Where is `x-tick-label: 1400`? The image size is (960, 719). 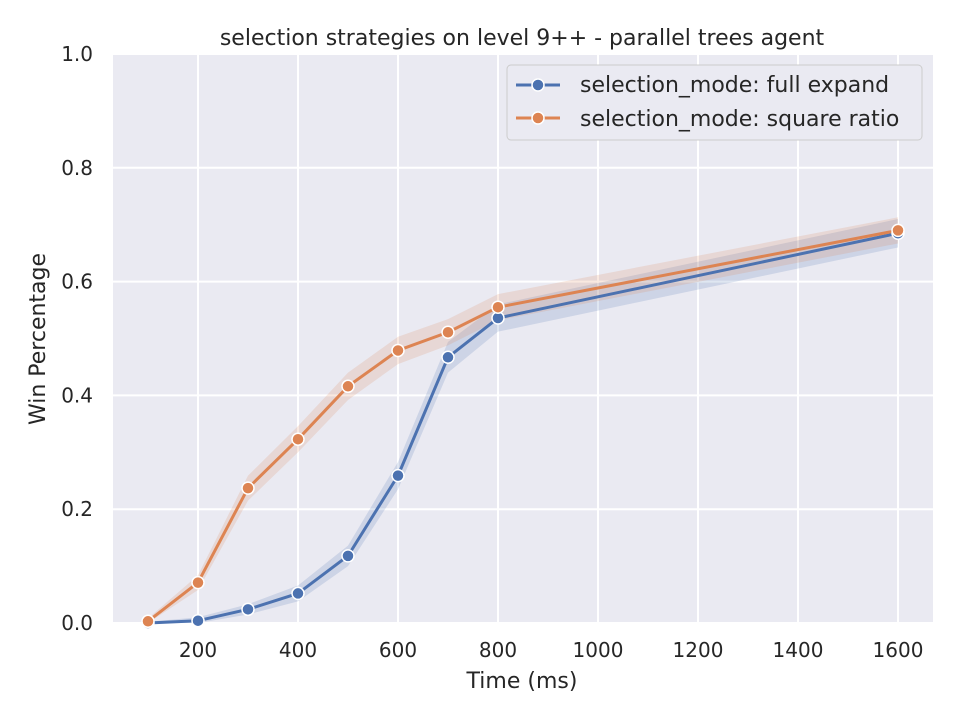 x-tick-label: 1400 is located at coordinates (798, 650).